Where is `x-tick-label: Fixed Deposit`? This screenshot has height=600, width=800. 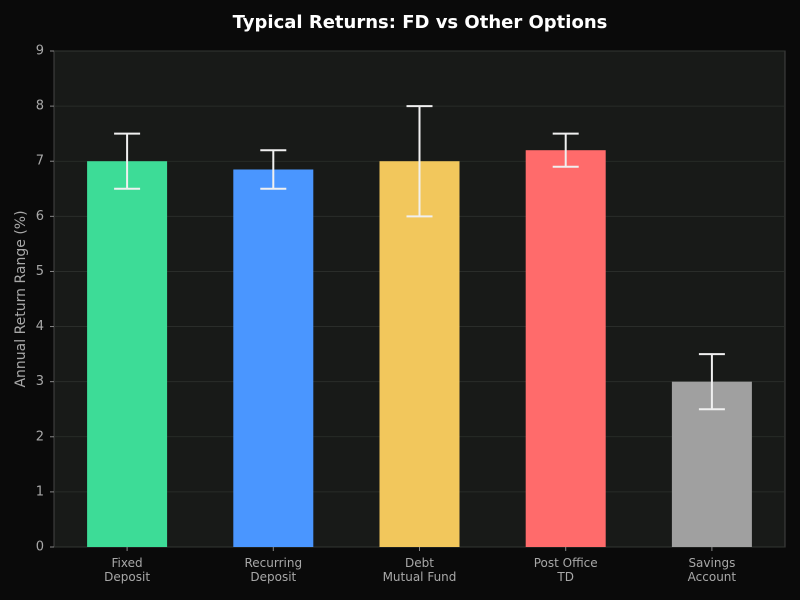 x-tick-label: Fixed Deposit is located at coordinates (127, 570).